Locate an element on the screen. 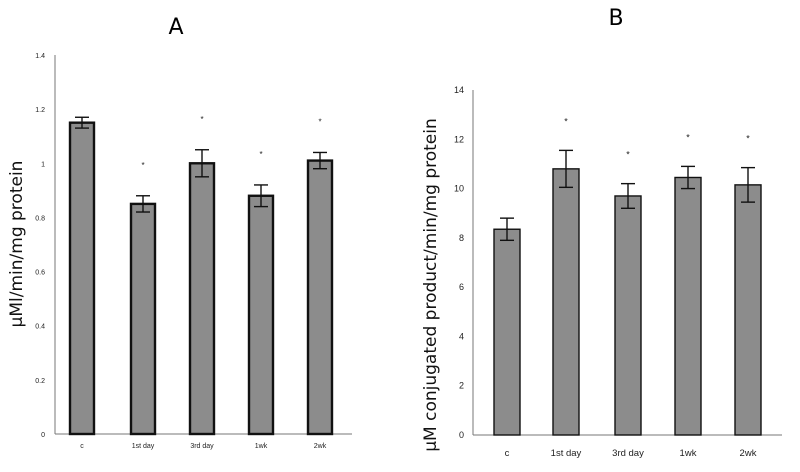 The image size is (800, 472). panel-b-xtick-label: 1st day is located at coordinates (566, 453).